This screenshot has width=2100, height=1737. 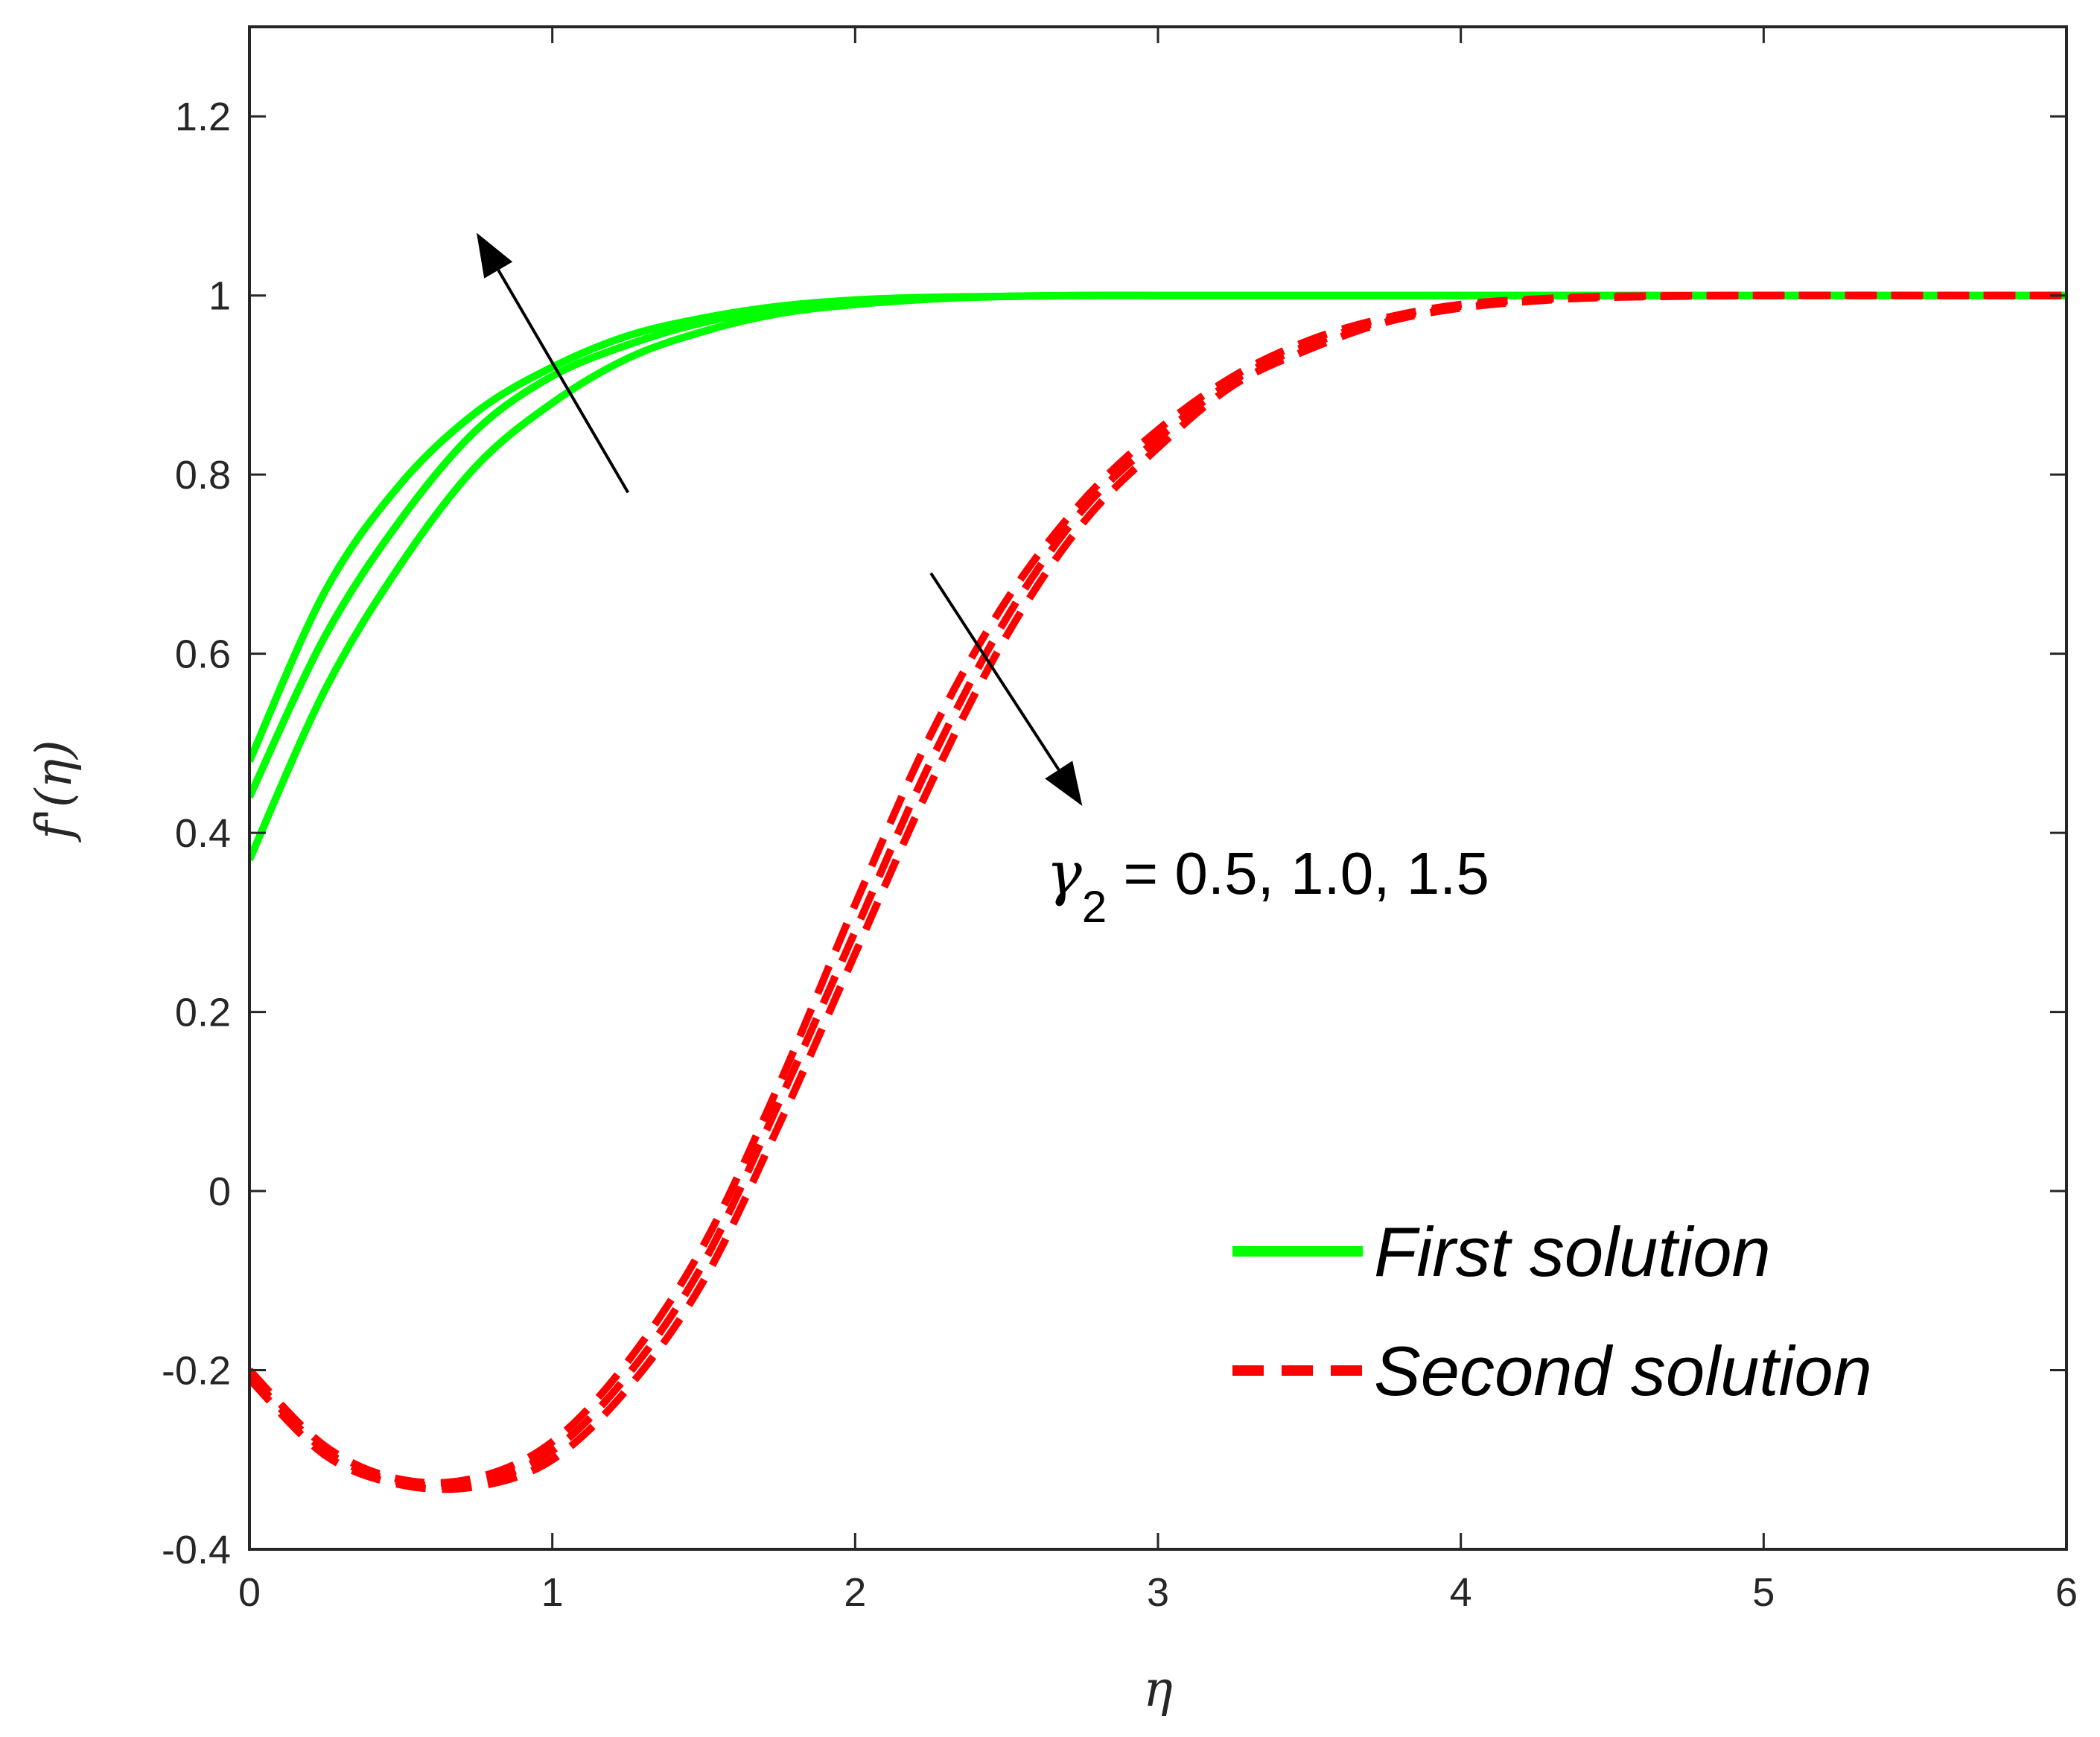 I want to click on y-tick-label: 0.6, so click(x=203, y=654).